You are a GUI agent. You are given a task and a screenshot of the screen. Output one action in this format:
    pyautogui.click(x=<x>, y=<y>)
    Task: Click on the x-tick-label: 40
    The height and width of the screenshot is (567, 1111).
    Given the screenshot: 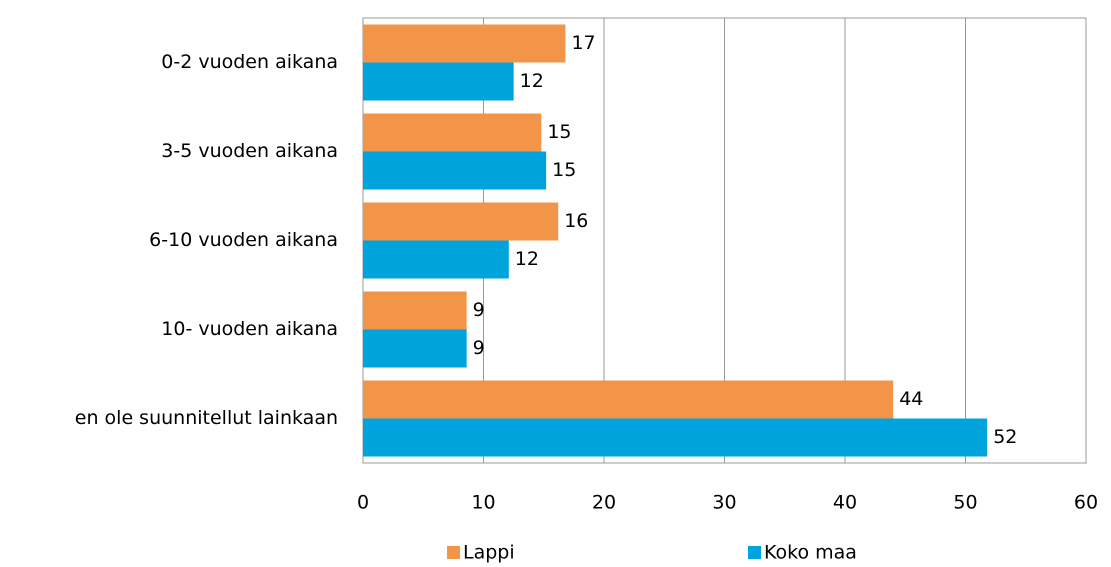 What is the action you would take?
    pyautogui.click(x=845, y=503)
    